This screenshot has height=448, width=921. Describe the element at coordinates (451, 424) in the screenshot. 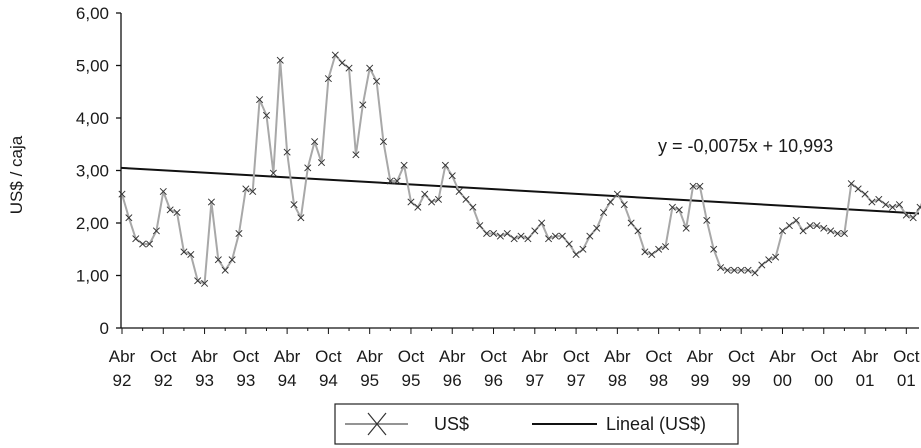

I see `legend-label-series: US$` at that location.